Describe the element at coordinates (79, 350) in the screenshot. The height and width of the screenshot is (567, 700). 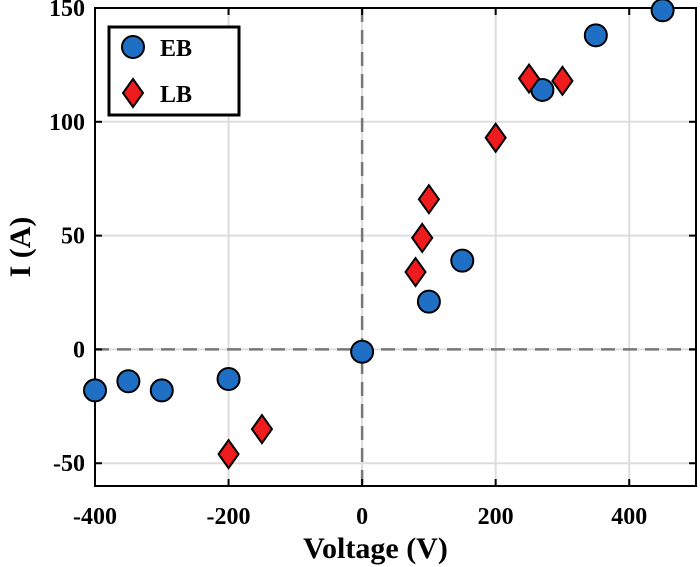
I see `y-tick-label: 0` at that location.